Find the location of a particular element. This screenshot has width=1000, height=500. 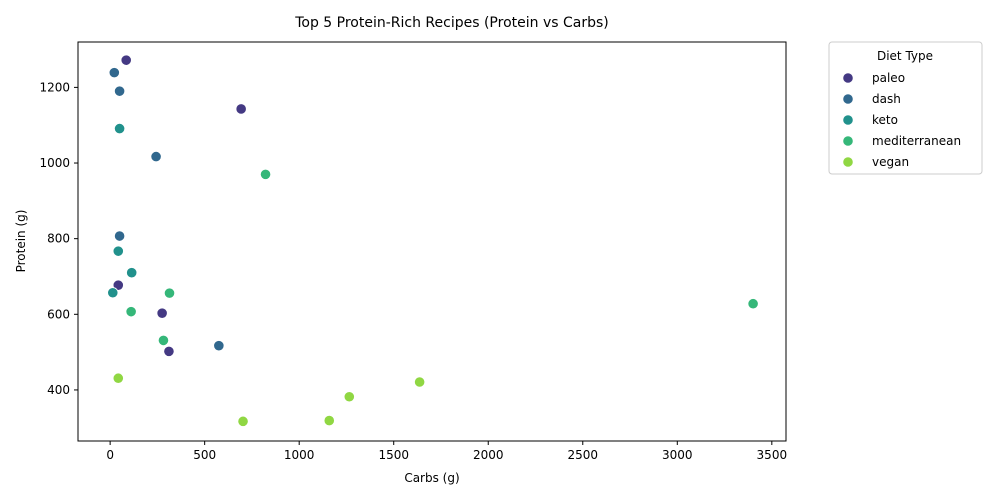

y-axis-ticks: 400 600 800 1000 1200 is located at coordinates (58, 238).